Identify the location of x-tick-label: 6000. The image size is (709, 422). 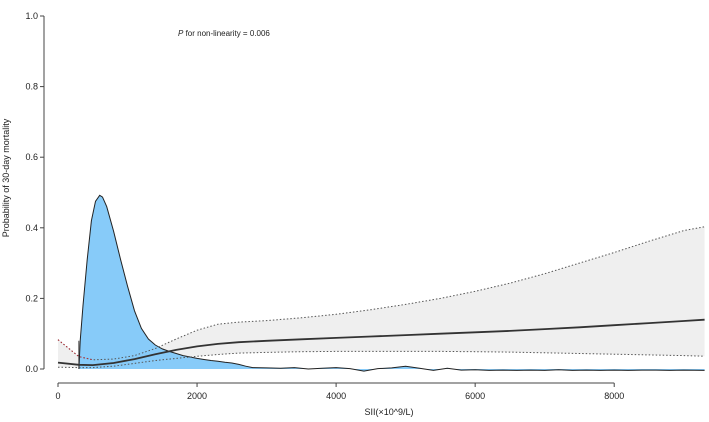
(475, 396).